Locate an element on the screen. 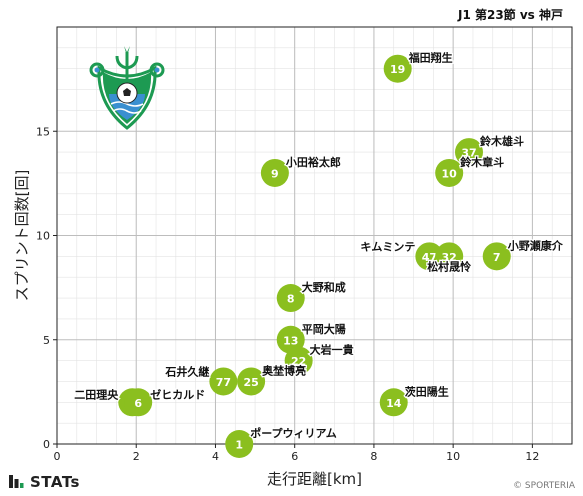  x-tick-label: 0 is located at coordinates (57, 456).